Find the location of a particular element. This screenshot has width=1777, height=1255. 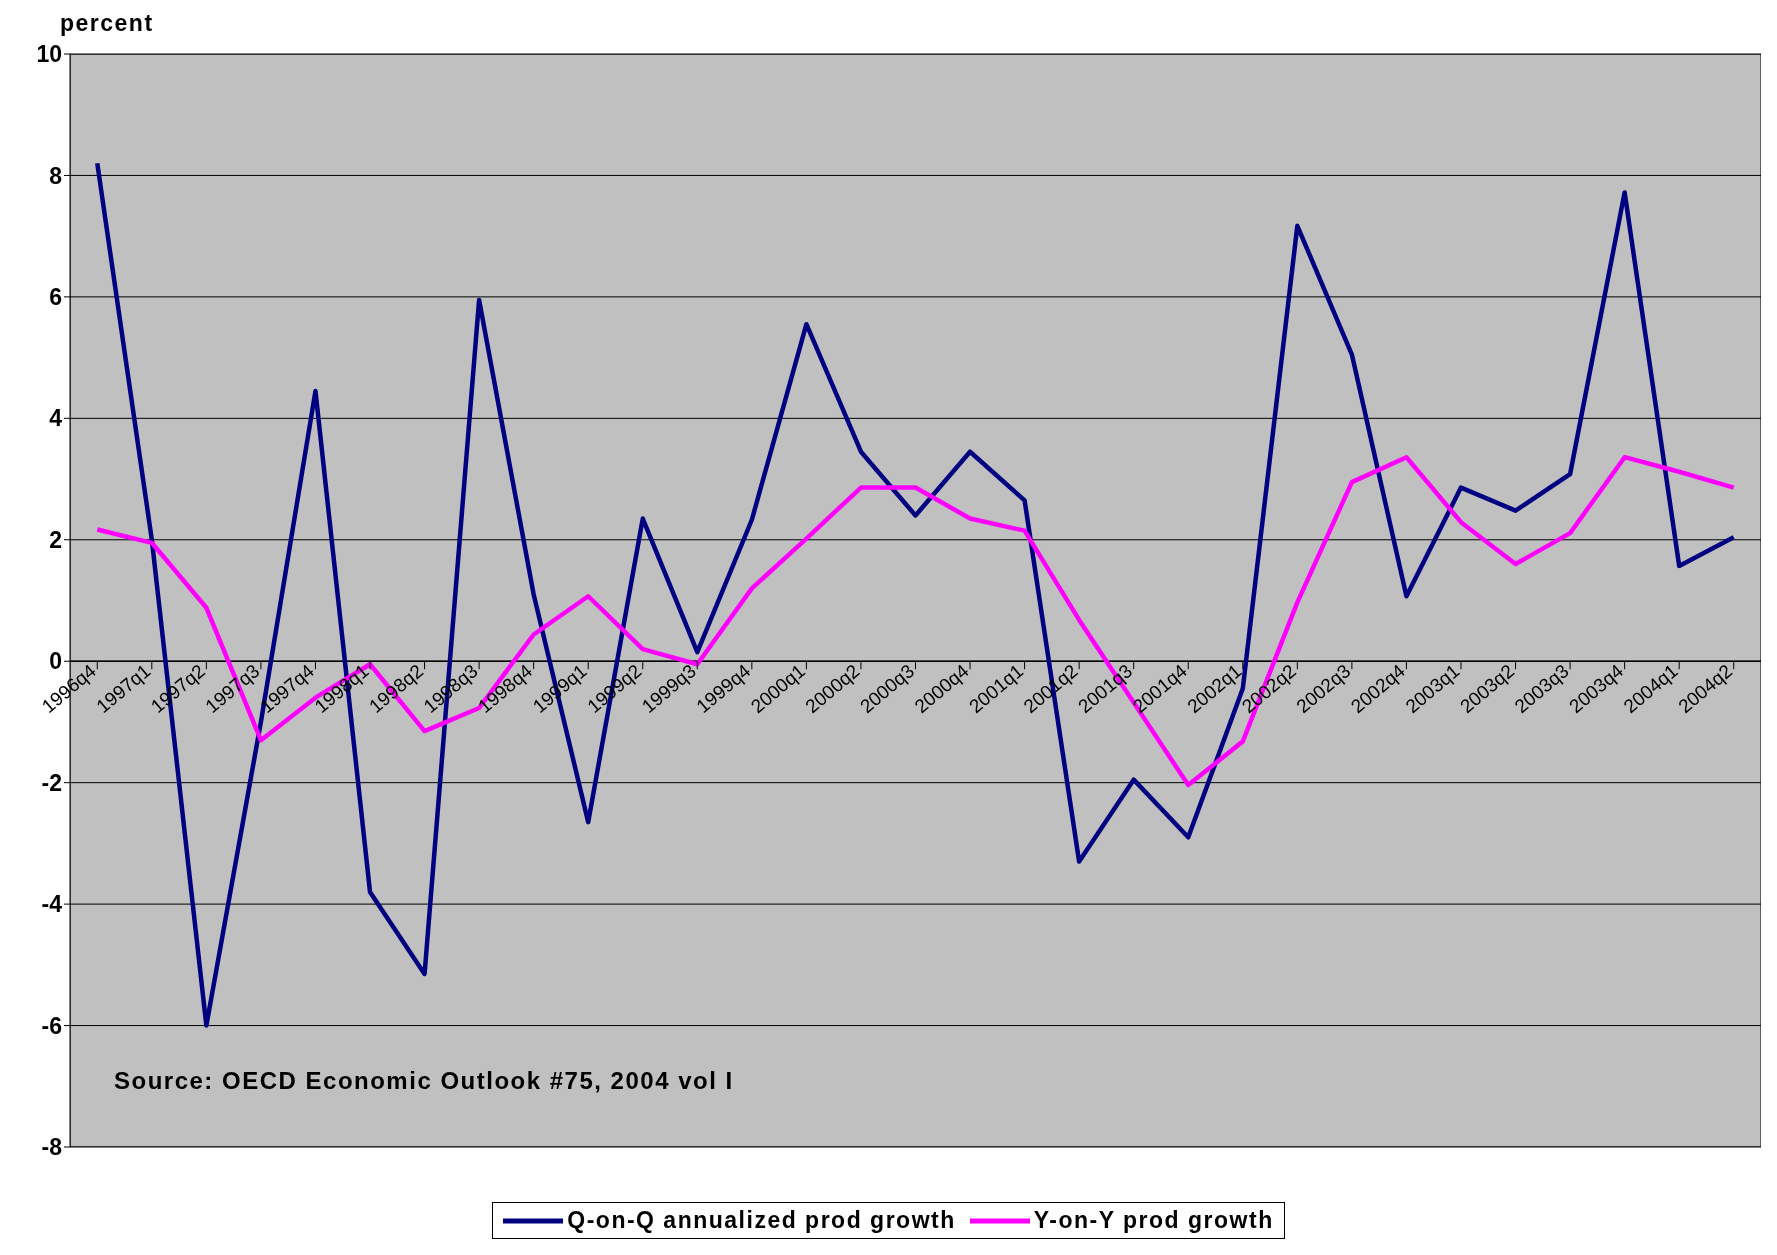

y-tick-label: -8 is located at coordinates (52, 1147).